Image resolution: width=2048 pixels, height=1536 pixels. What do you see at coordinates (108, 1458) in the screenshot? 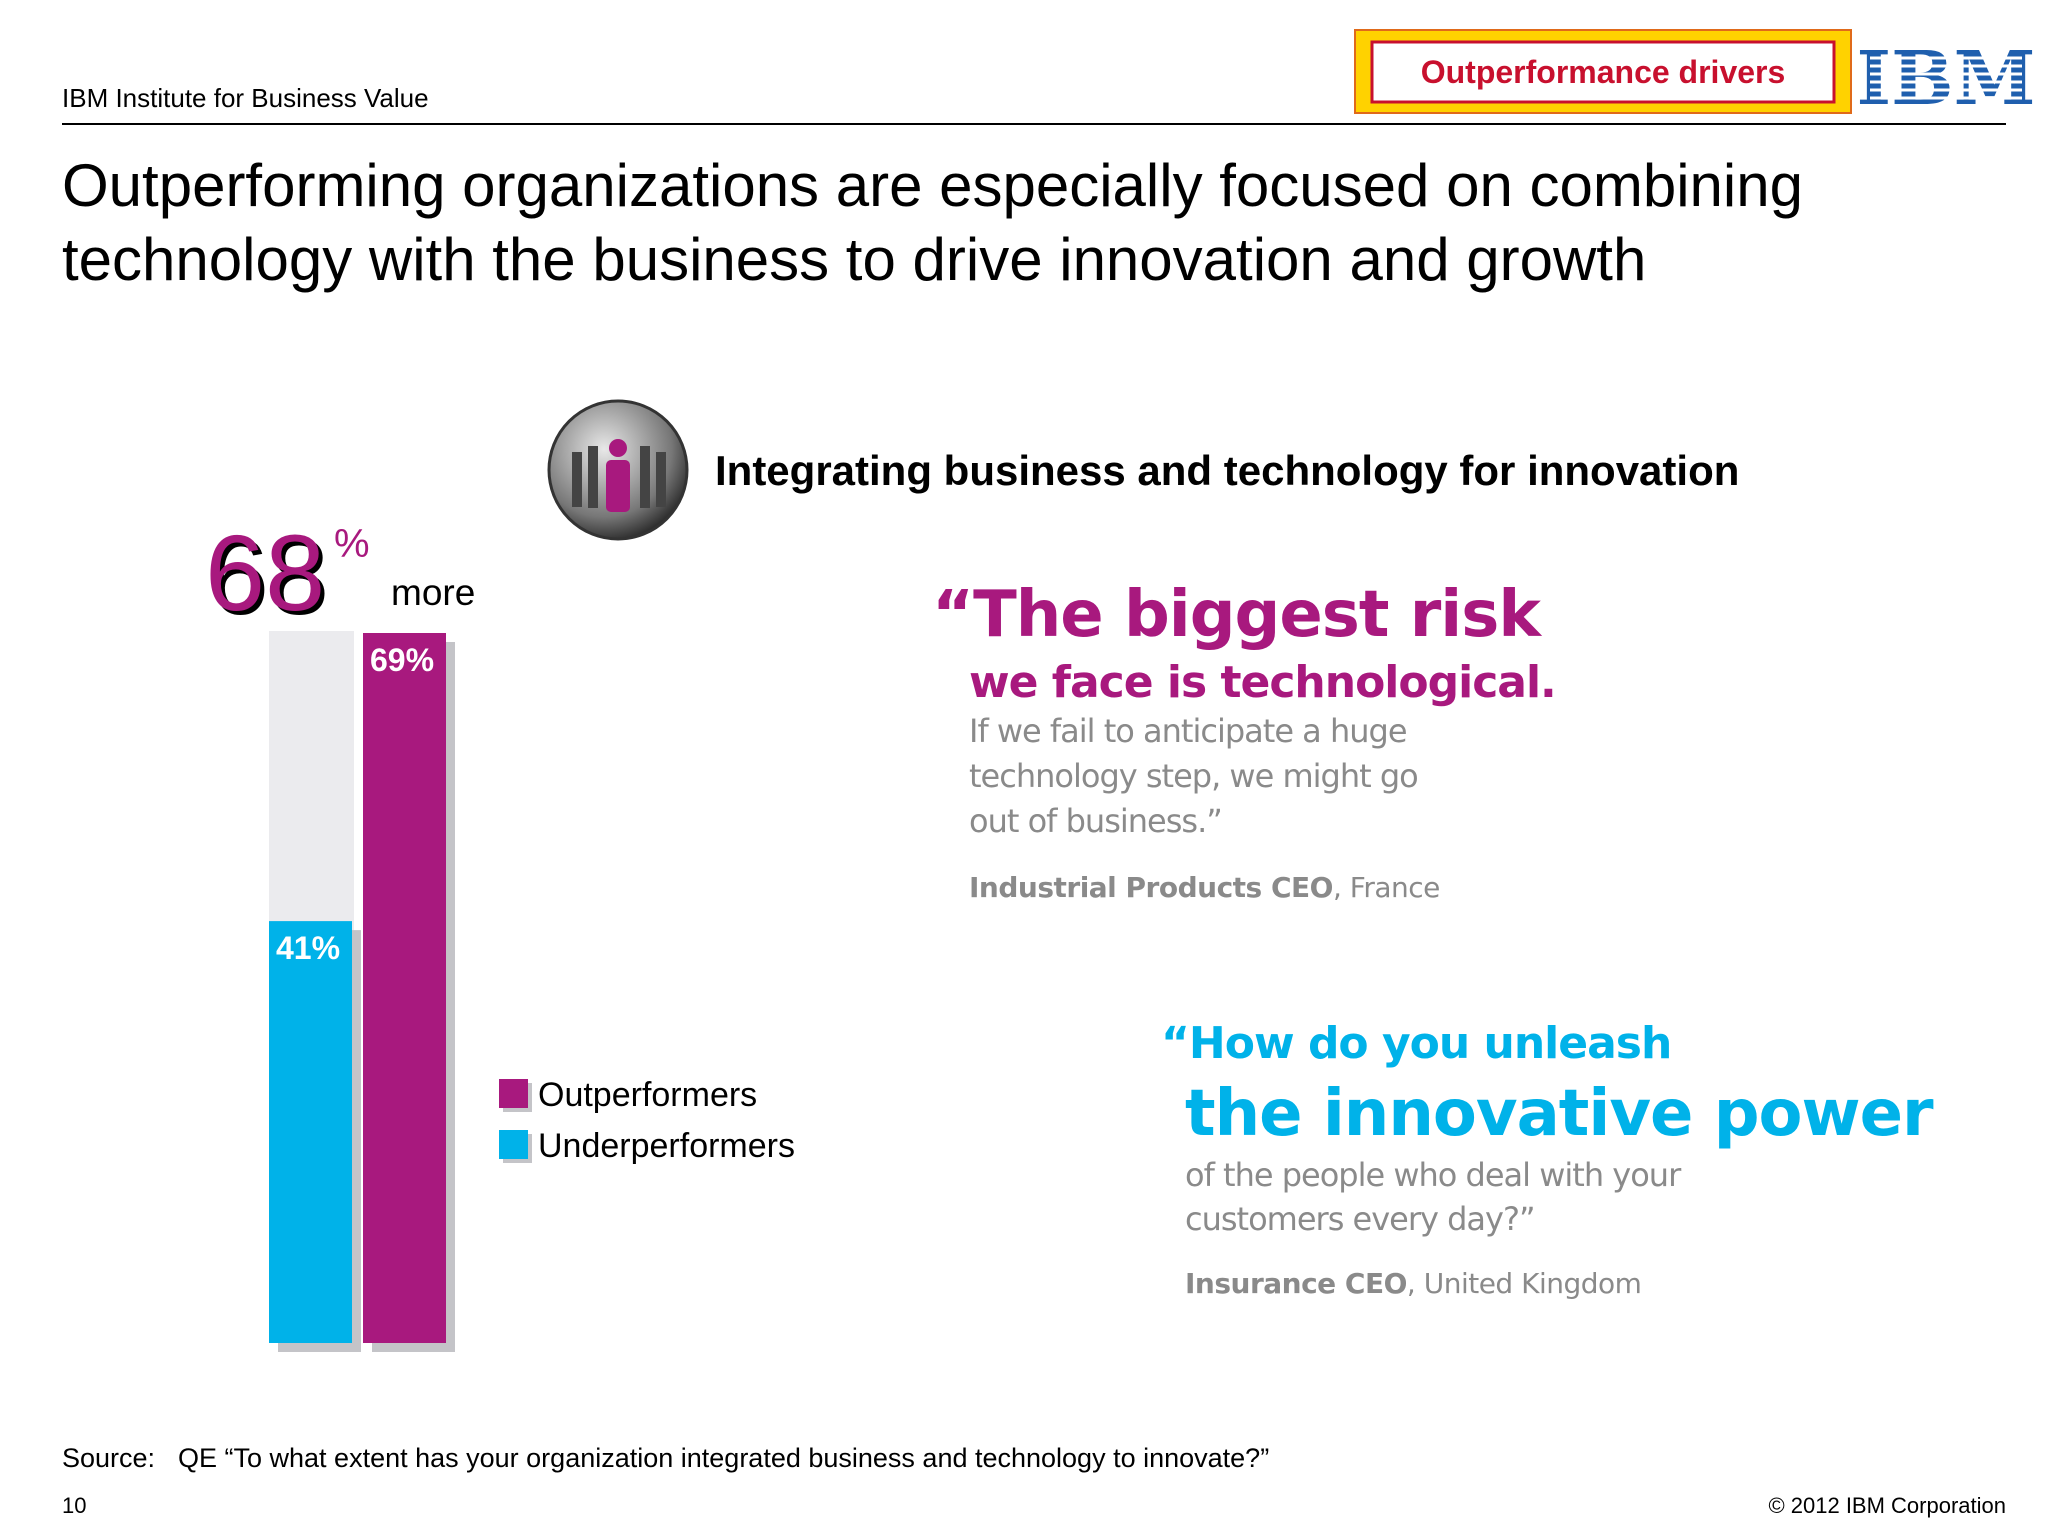
I see `source-label: Source:` at bounding box center [108, 1458].